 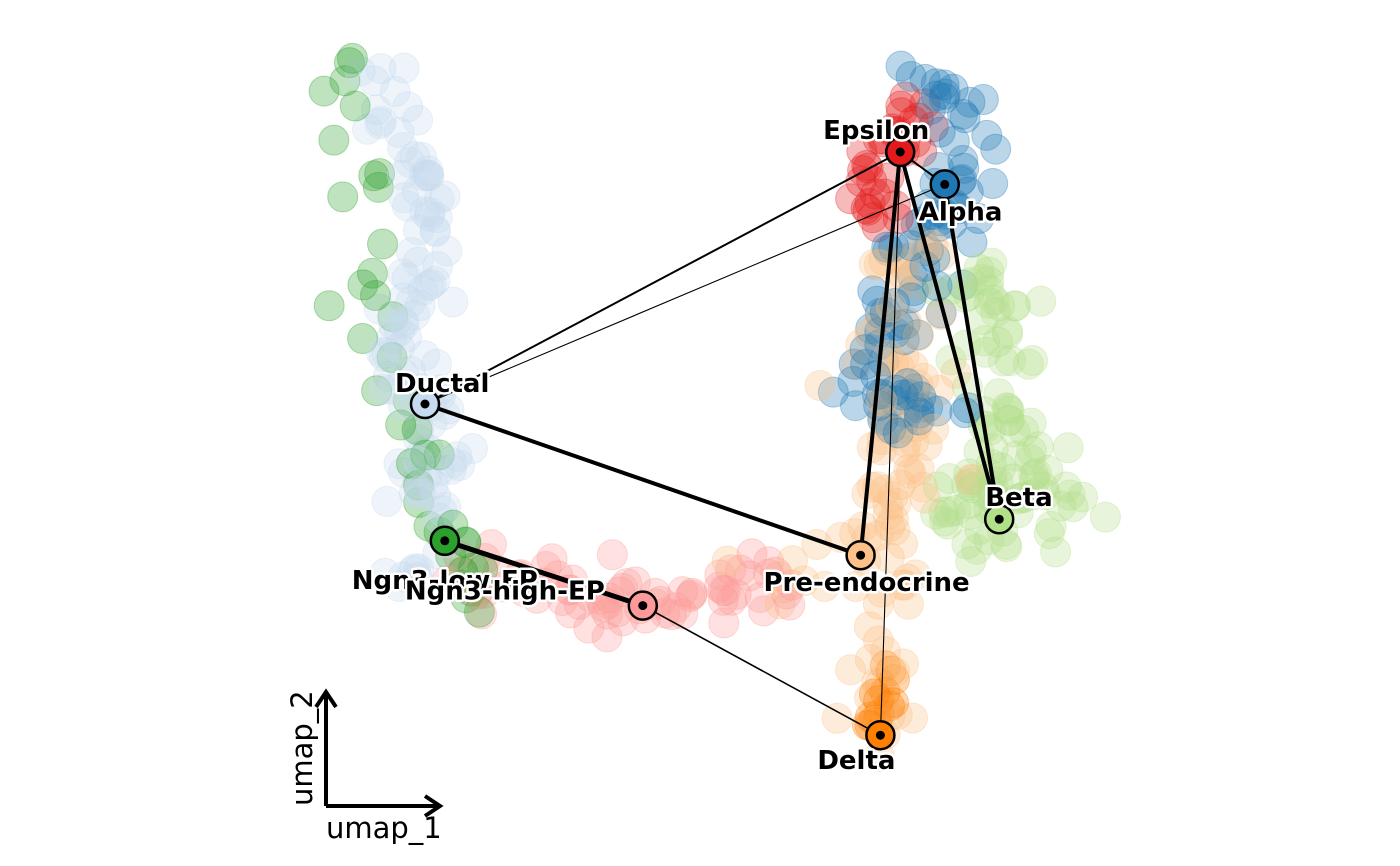 I want to click on edge-epsilon-beta, so click(x=950, y=336).